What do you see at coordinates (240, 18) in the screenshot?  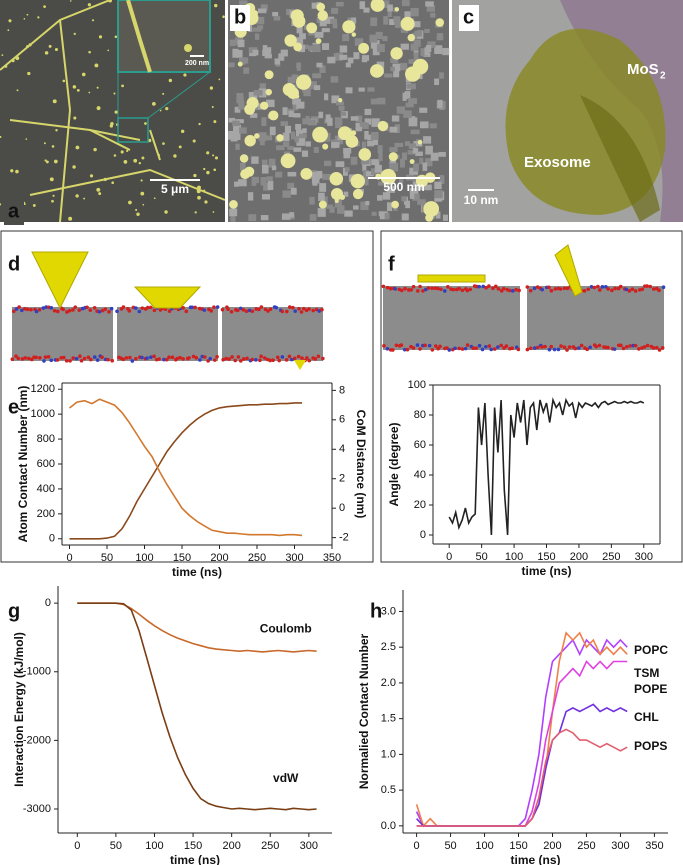 I see `panel-label-bg` at bounding box center [240, 18].